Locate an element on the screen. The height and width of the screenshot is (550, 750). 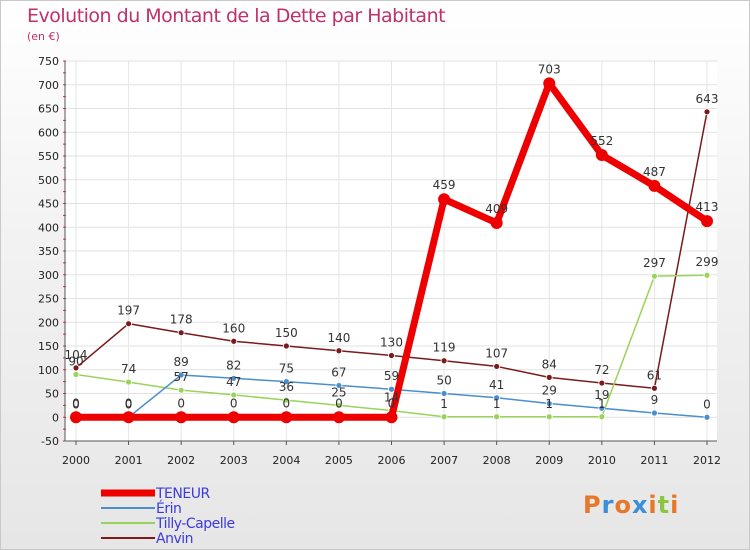
data-label-tilly-capelle: 25 is located at coordinates (338, 392).